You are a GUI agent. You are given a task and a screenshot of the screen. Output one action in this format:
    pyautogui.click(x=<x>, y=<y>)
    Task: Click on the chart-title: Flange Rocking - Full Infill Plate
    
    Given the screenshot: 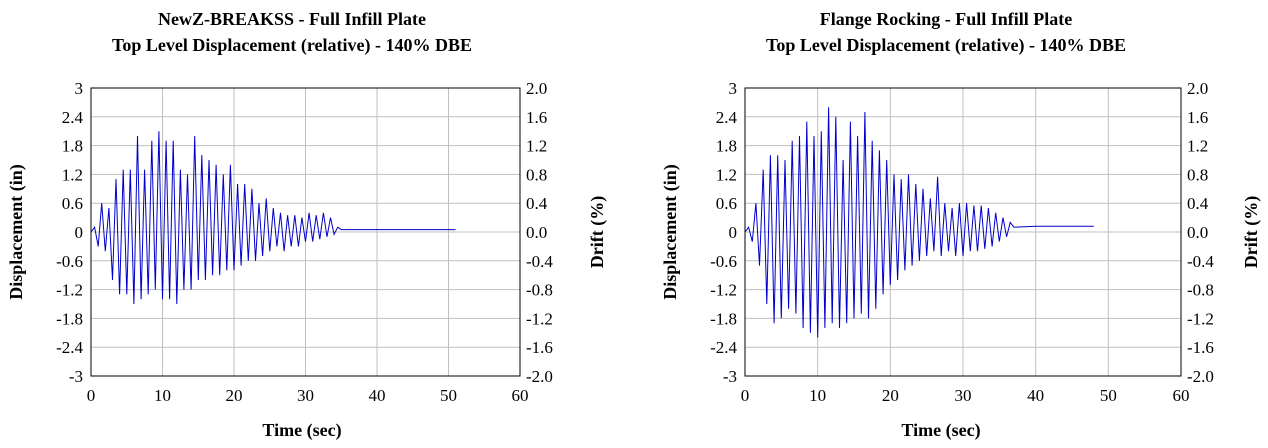 What is the action you would take?
    pyautogui.click(x=946, y=19)
    